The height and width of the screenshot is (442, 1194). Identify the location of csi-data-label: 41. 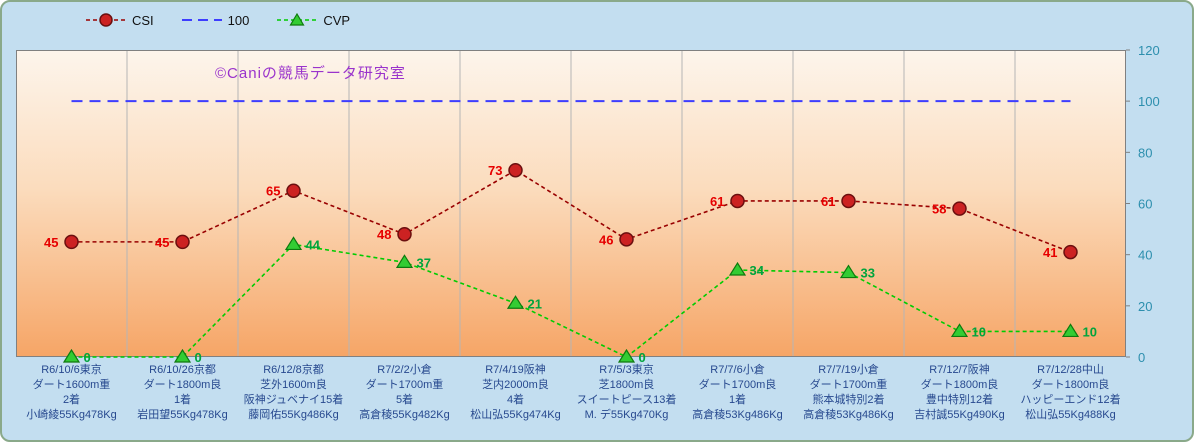
(1050, 252).